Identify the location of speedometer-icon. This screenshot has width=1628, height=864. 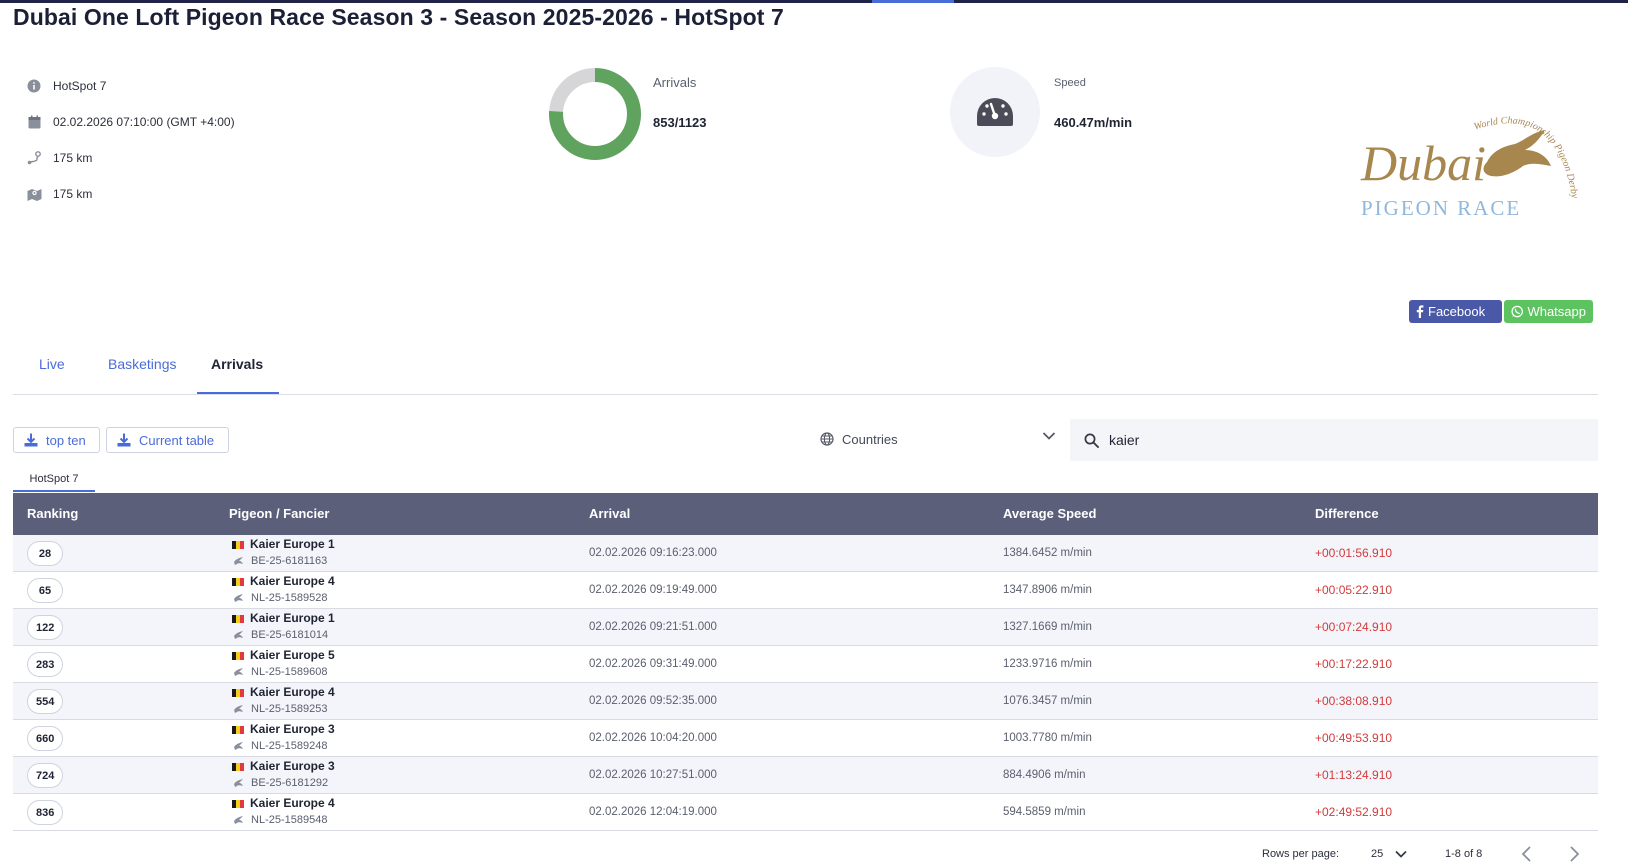
(995, 112).